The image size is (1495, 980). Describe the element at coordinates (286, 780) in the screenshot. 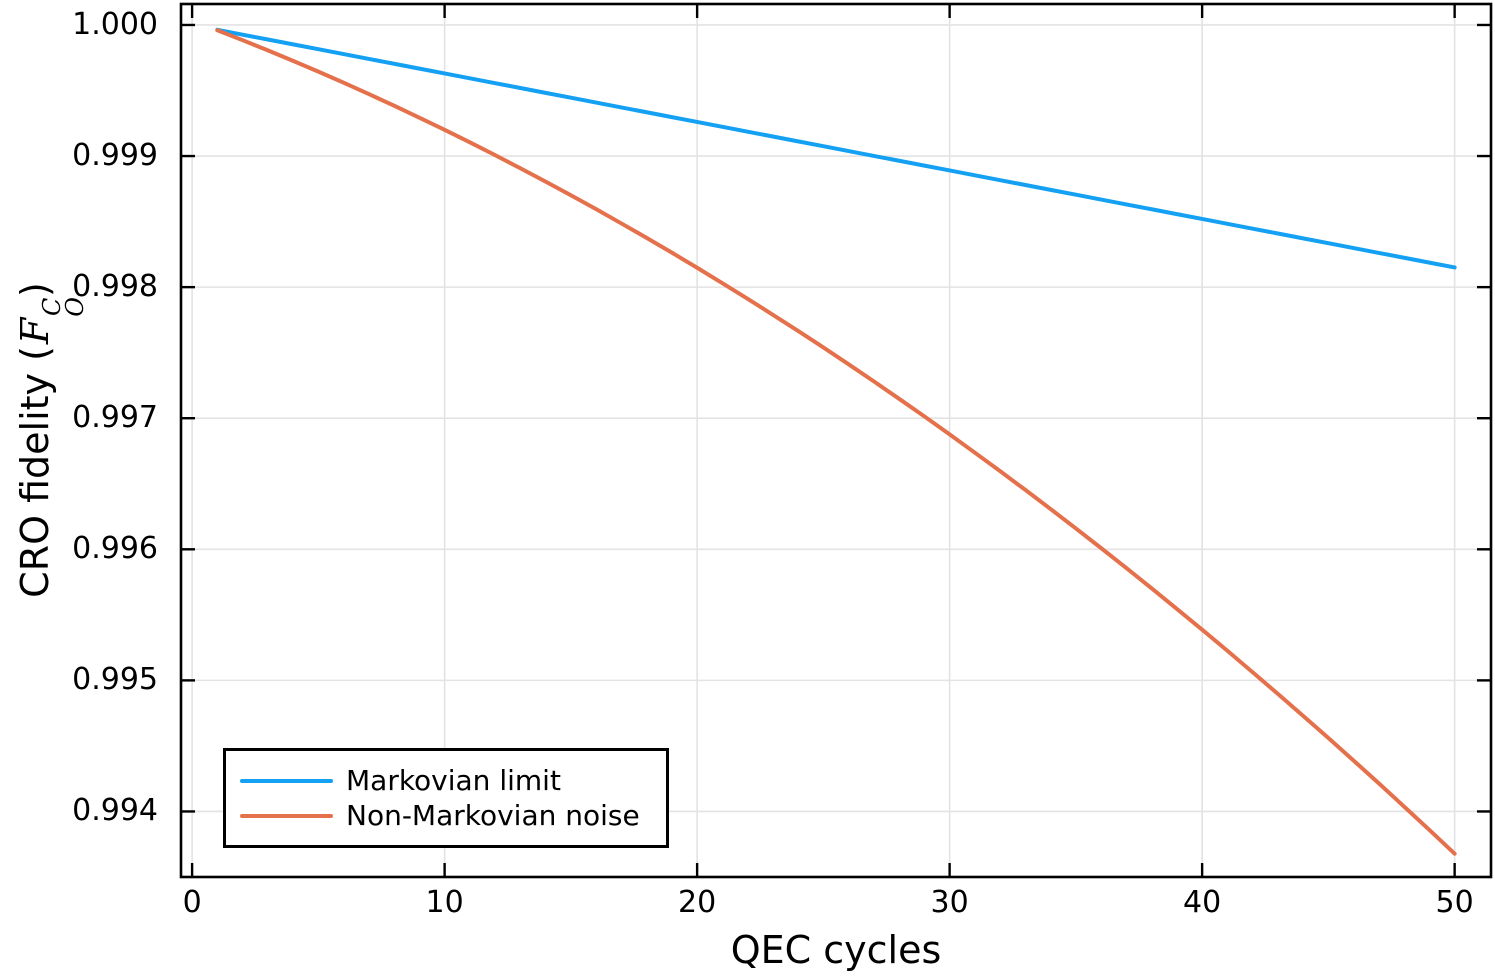

I see `markovian-line-sample` at that location.